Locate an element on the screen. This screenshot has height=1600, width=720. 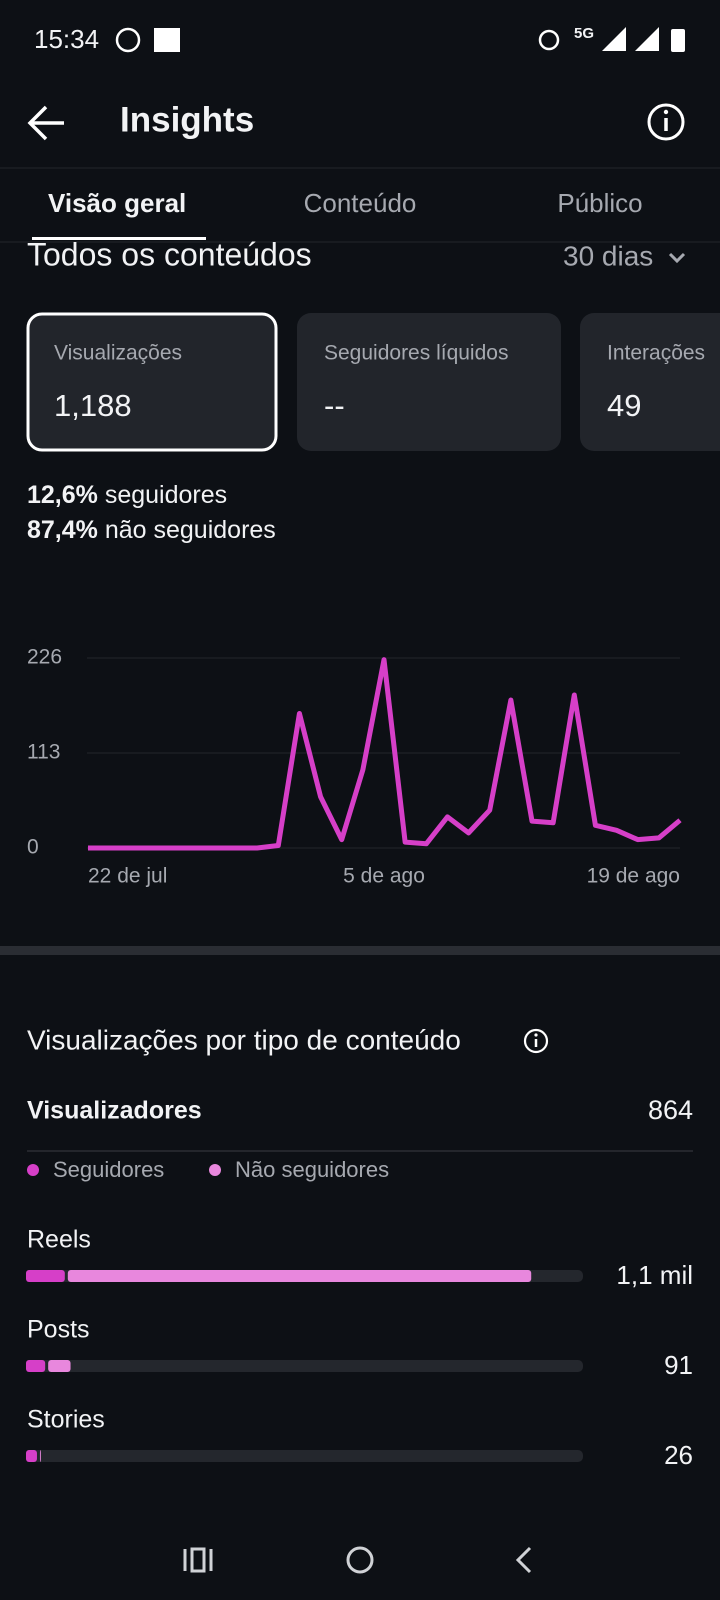
clock: 15:34 is located at coordinates (66, 39).